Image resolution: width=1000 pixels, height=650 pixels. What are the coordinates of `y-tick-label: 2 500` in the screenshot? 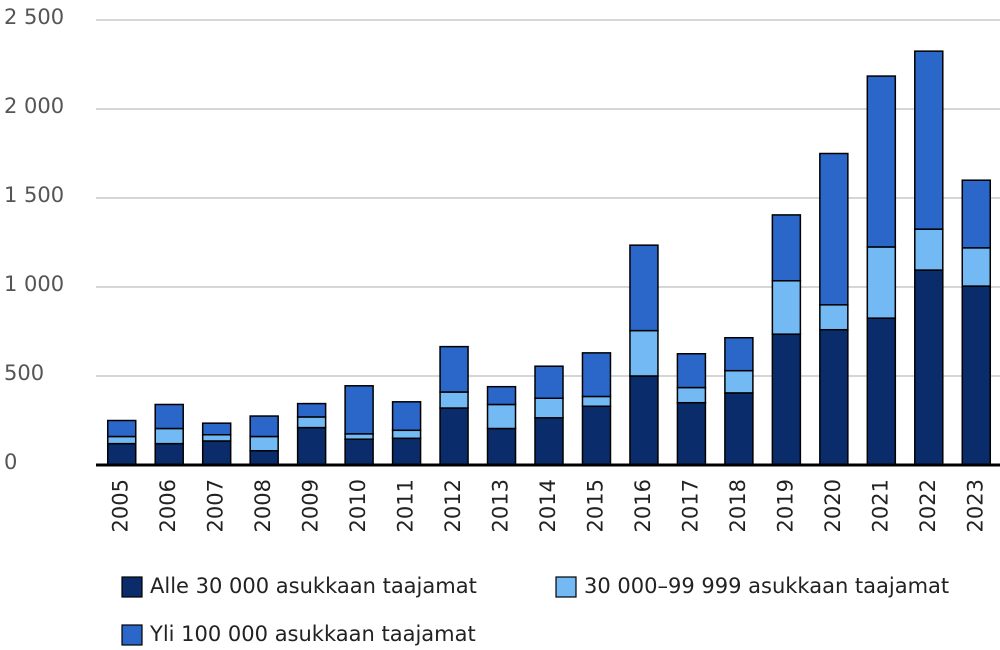 It's located at (34, 17).